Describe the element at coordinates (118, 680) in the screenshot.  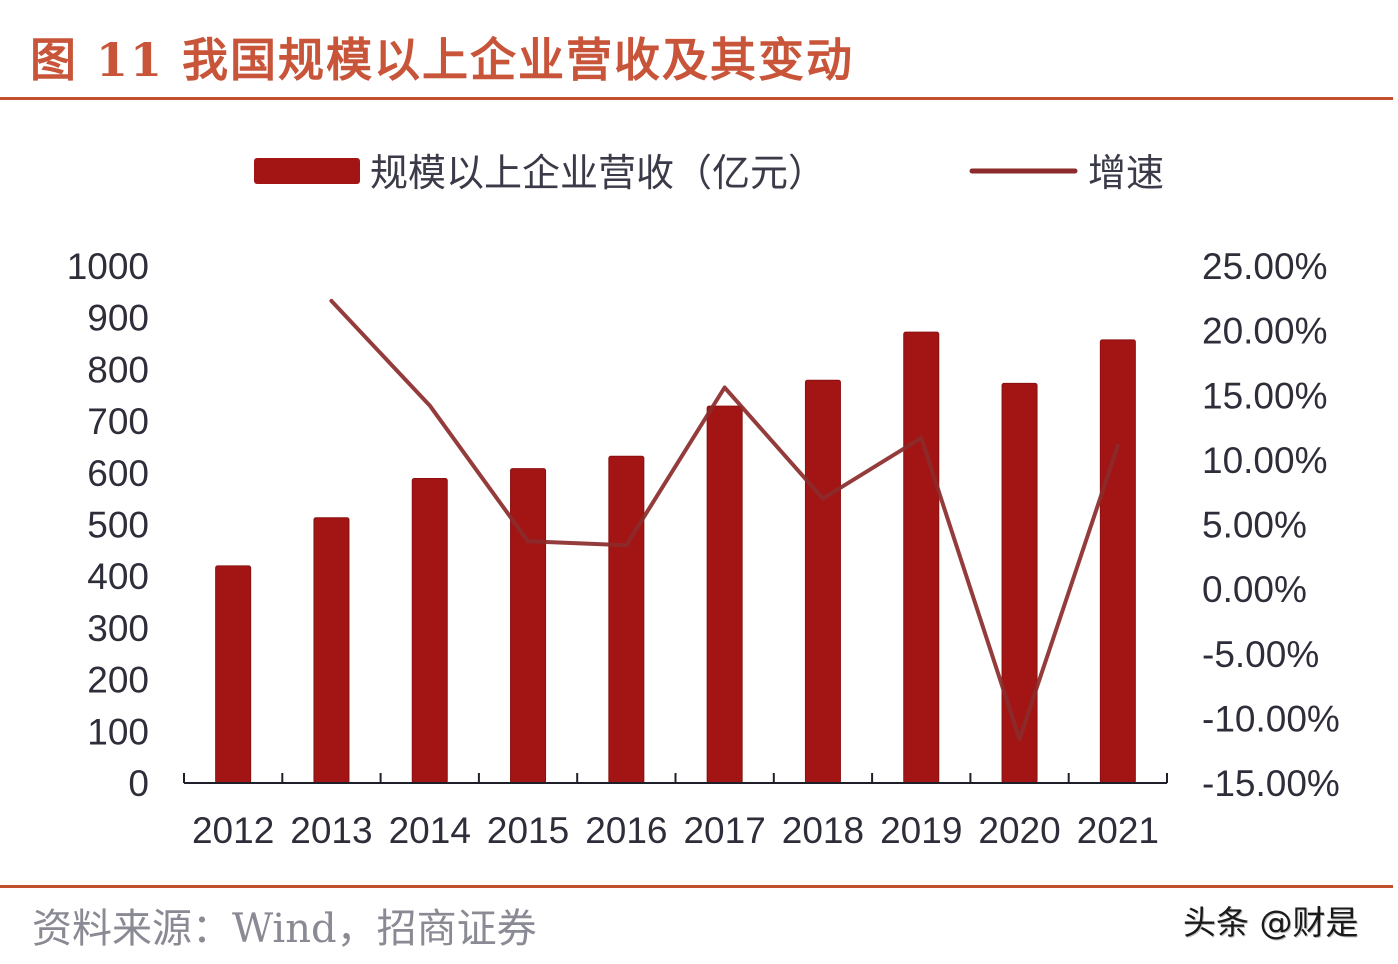
I see `left-axis-tick-label: 200` at that location.